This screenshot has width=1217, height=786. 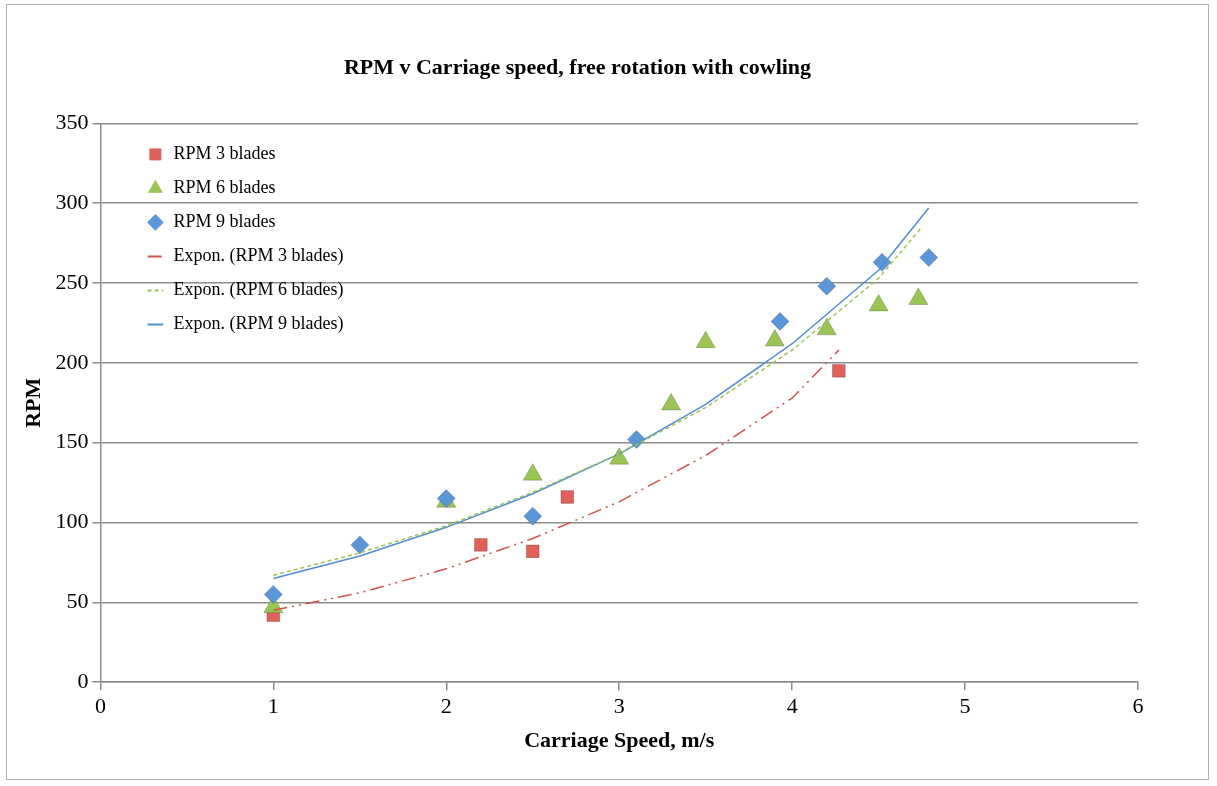 I want to click on x-tick-label: 4, so click(x=792, y=706).